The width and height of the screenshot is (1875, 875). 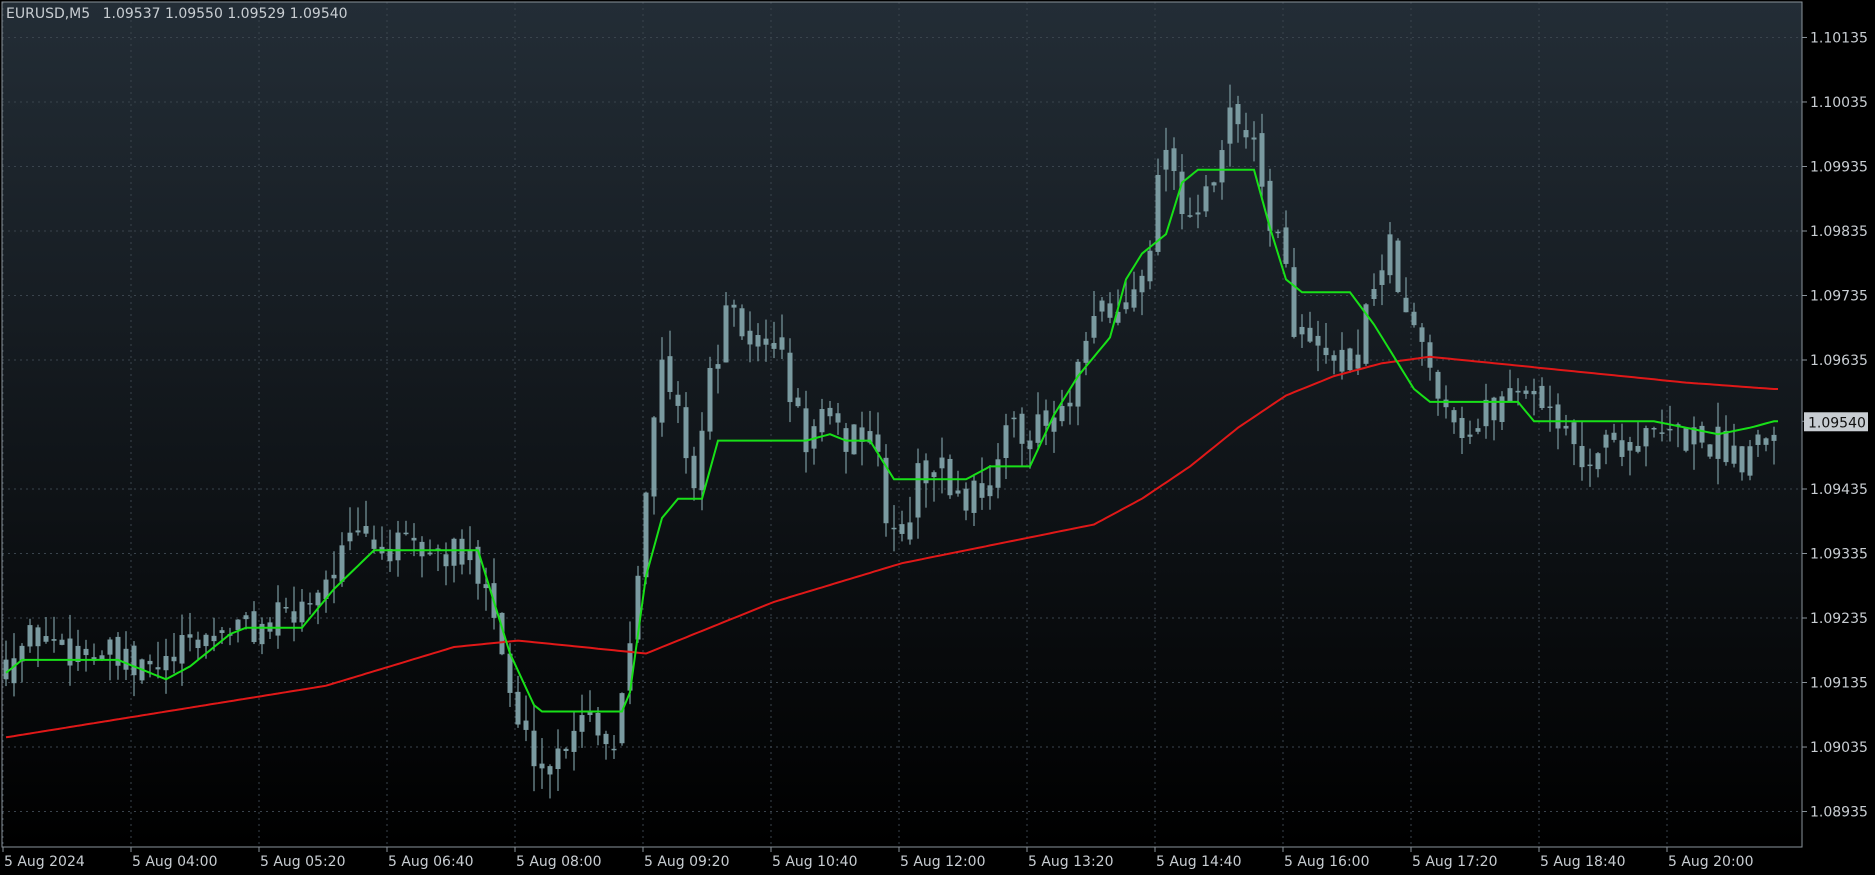 I want to click on x-tick-label: 5 Aug 05:20, so click(x=303, y=862).